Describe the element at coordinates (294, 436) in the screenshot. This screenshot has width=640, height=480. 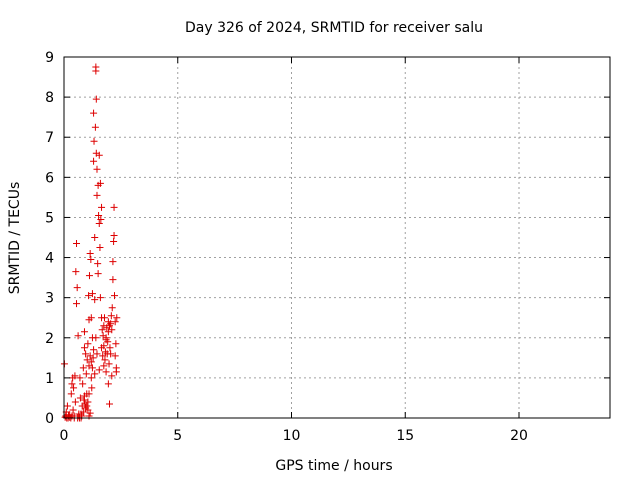
I see `x-tick-labels: 0 5 10 15 20` at that location.